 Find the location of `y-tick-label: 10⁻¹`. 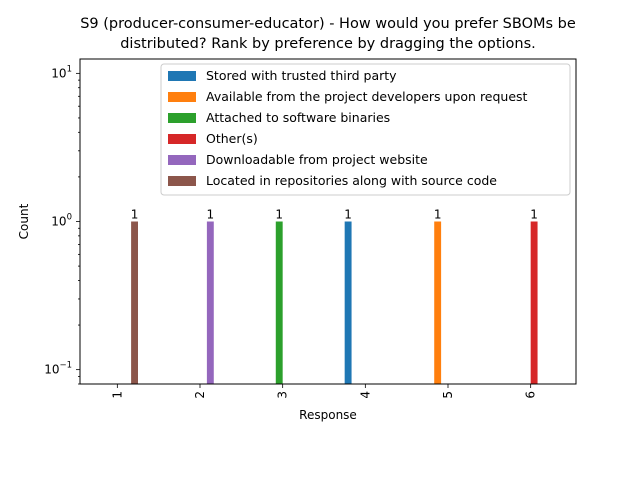

y-tick-label: 10⁻¹ is located at coordinates (58, 369).